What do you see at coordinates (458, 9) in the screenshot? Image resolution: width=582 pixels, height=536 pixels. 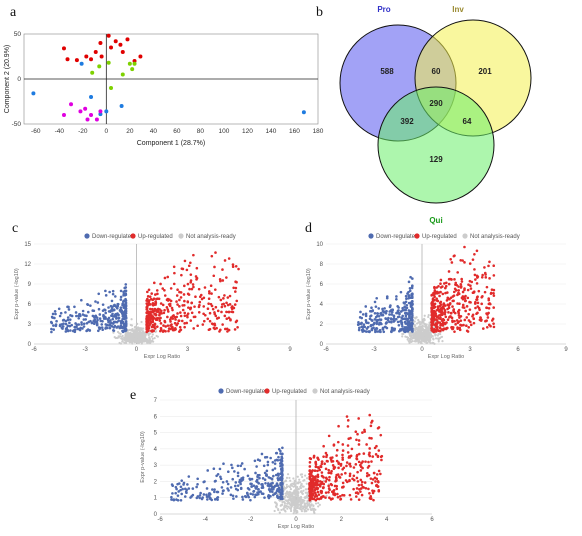 I see `venn-set-label: Inv` at bounding box center [458, 9].